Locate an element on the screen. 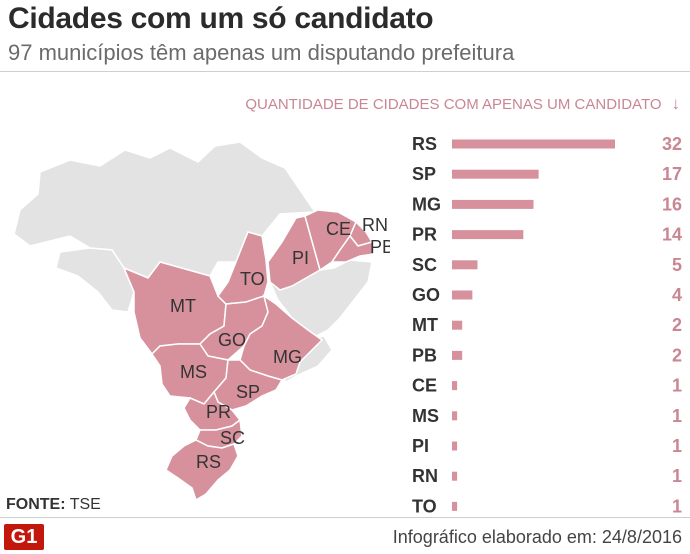  map-label-rs: RS is located at coordinates (208, 462).